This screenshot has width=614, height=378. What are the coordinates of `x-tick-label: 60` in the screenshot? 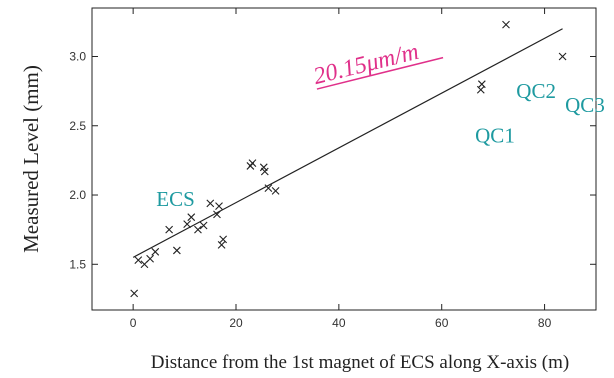 It's located at (442, 323).